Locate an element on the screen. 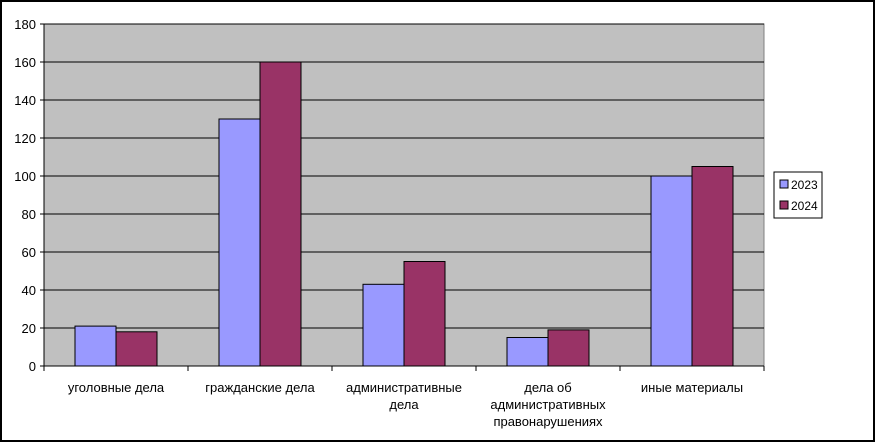 Image resolution: width=875 pixels, height=447 pixels. y-tick-label: 20 is located at coordinates (29, 328).